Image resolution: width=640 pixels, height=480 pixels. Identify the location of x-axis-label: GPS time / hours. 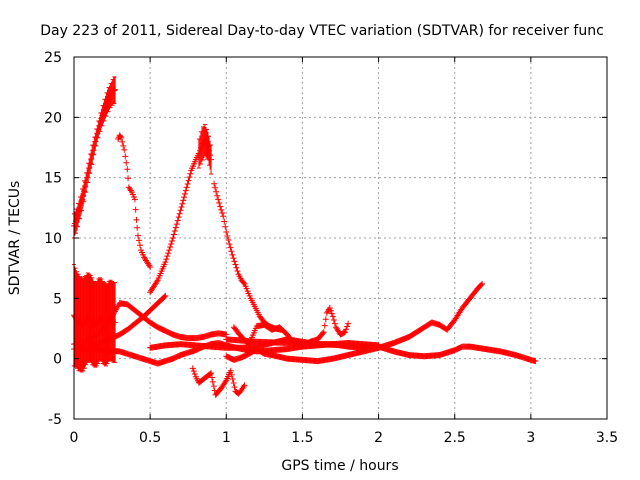
(339, 466).